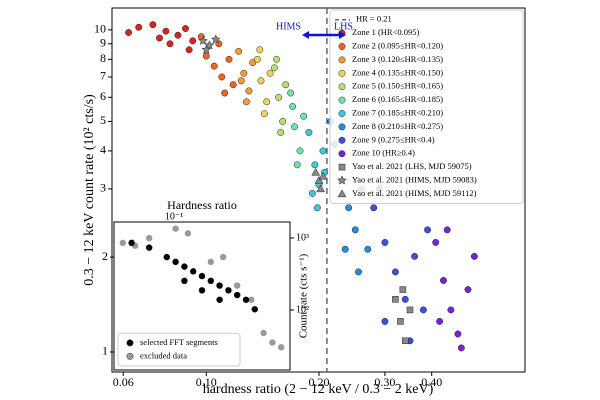 The height and width of the screenshot is (400, 600). I want to click on legend-label: selected FFT segments, so click(179, 342).